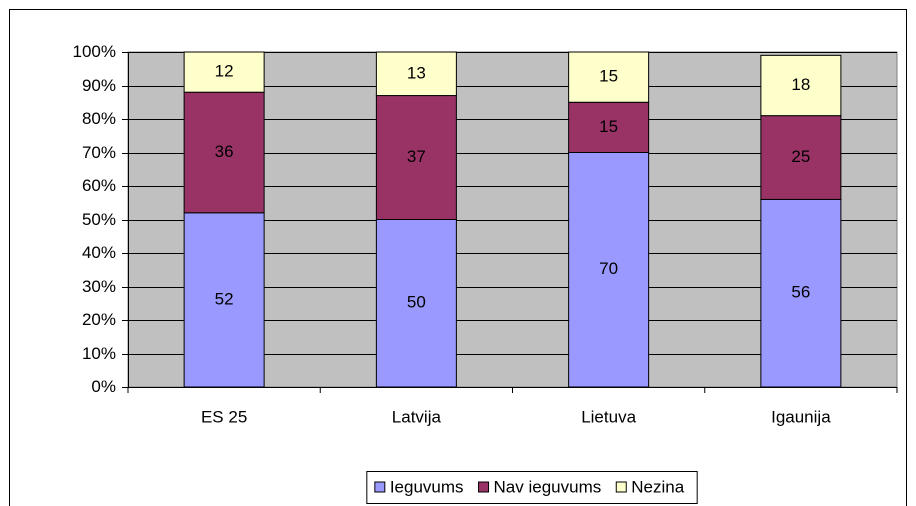 The image size is (916, 506). I want to click on data-label: 12, so click(224, 71).